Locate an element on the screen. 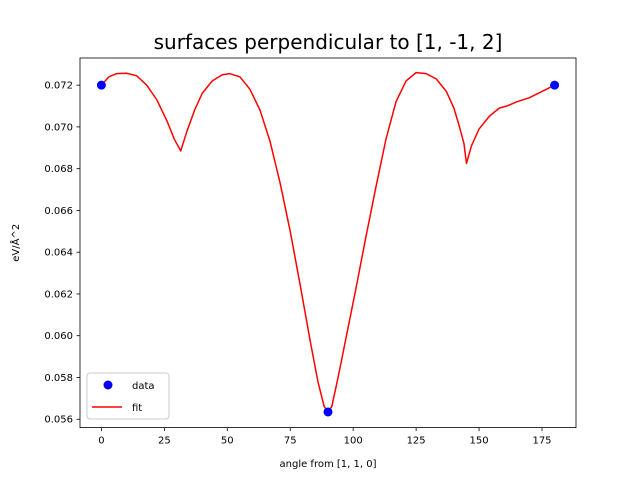 Image resolution: width=640 pixels, height=480 pixels. legend-marker-data is located at coordinates (108, 385).